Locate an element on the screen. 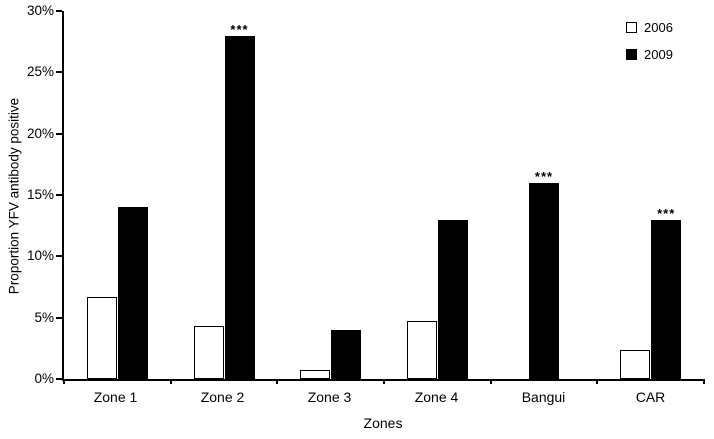 Image resolution: width=714 pixels, height=439 pixels. x-tick-label-zone-4: Zone 4 is located at coordinates (436, 397).